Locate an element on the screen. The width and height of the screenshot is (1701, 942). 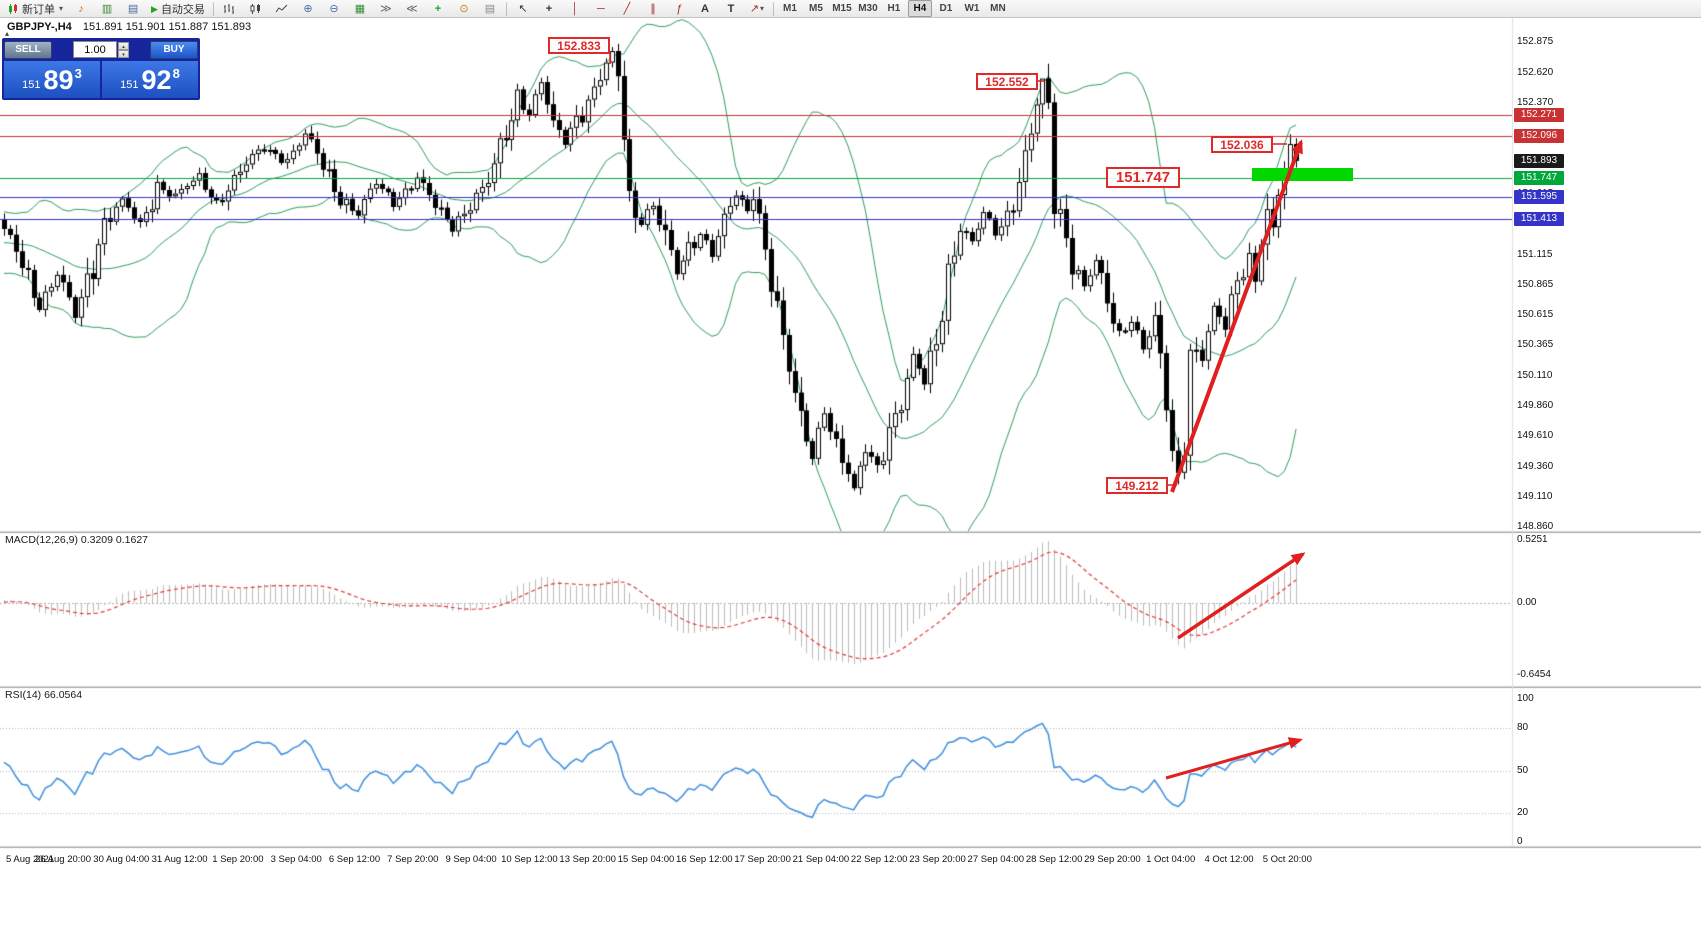
price-line-tag: 152.271 is located at coordinates (1539, 114).